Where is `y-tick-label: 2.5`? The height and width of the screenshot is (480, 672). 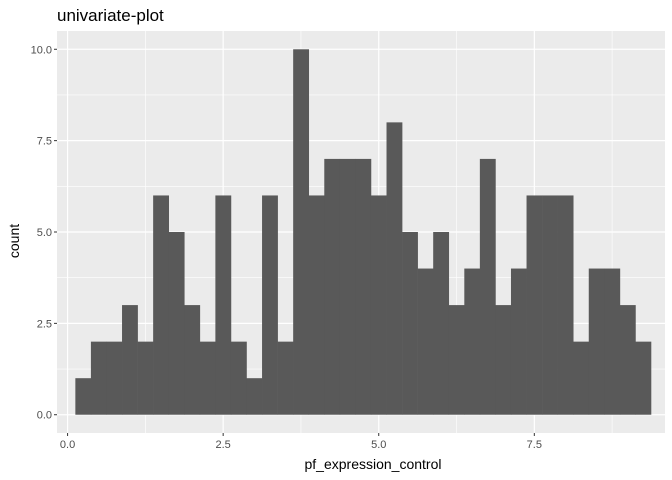 y-tick-label: 2.5 is located at coordinates (44, 324).